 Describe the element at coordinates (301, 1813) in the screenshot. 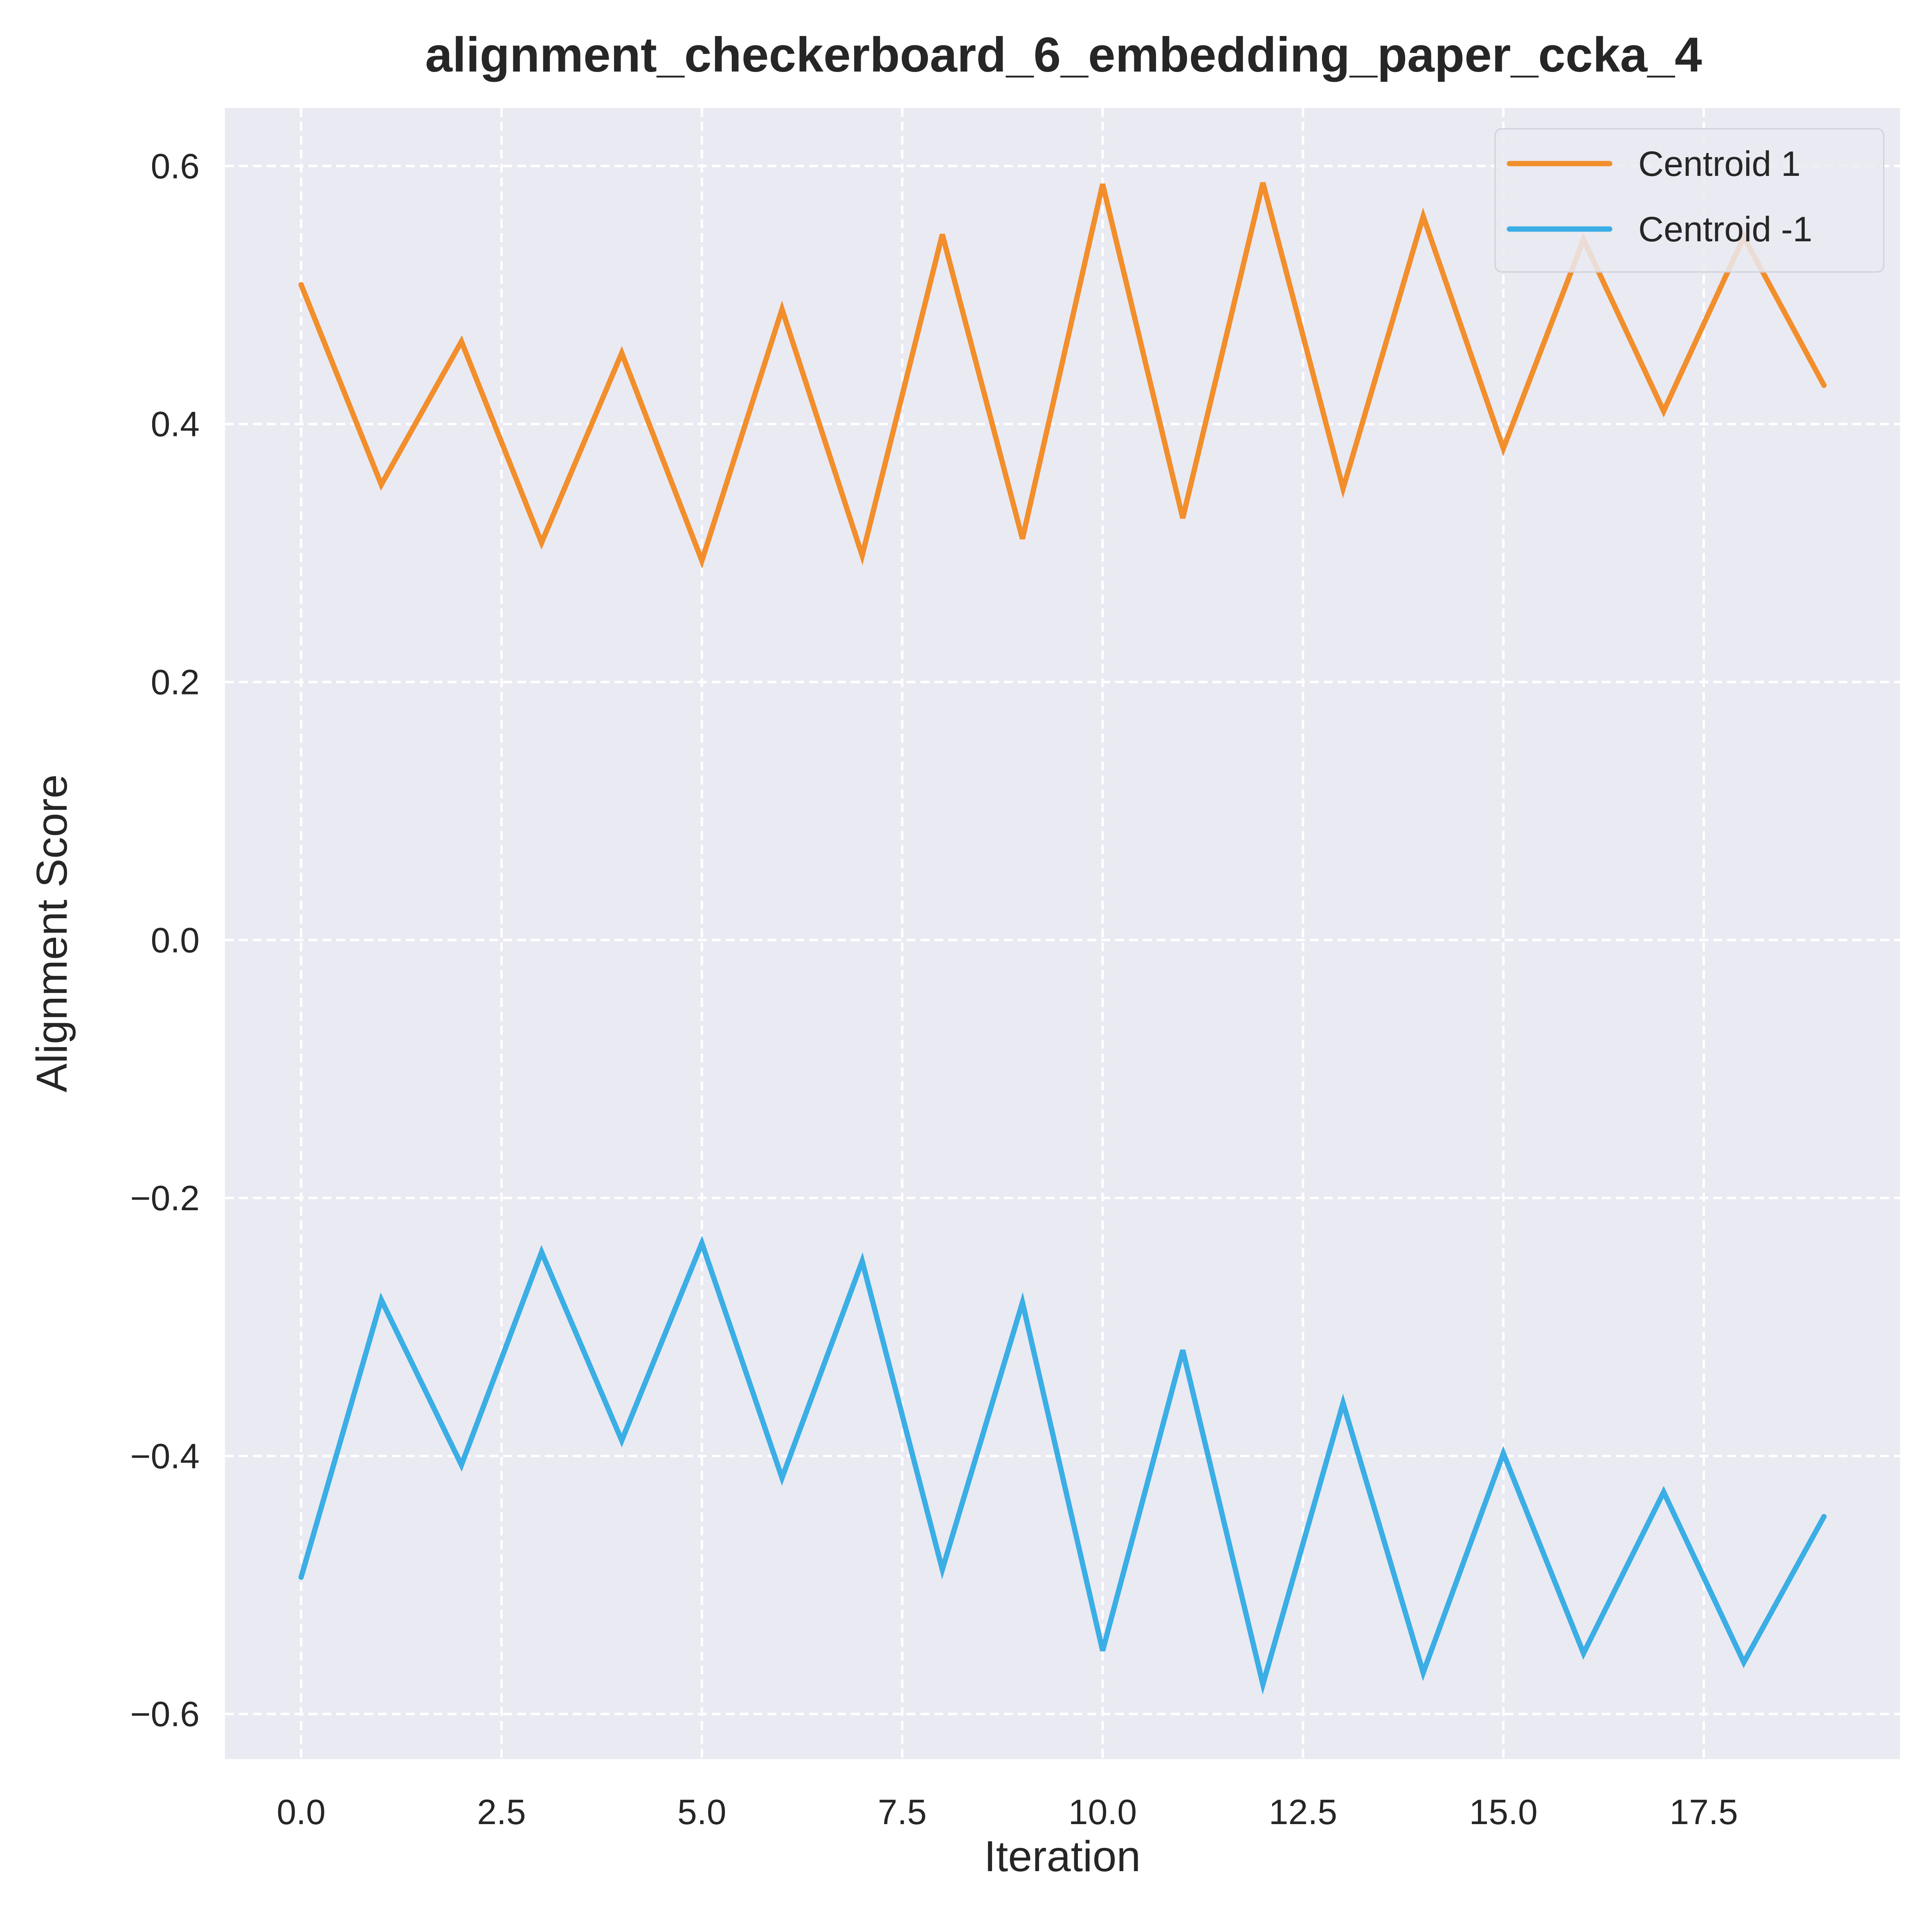

I see `x-tick-label: 0.0` at that location.